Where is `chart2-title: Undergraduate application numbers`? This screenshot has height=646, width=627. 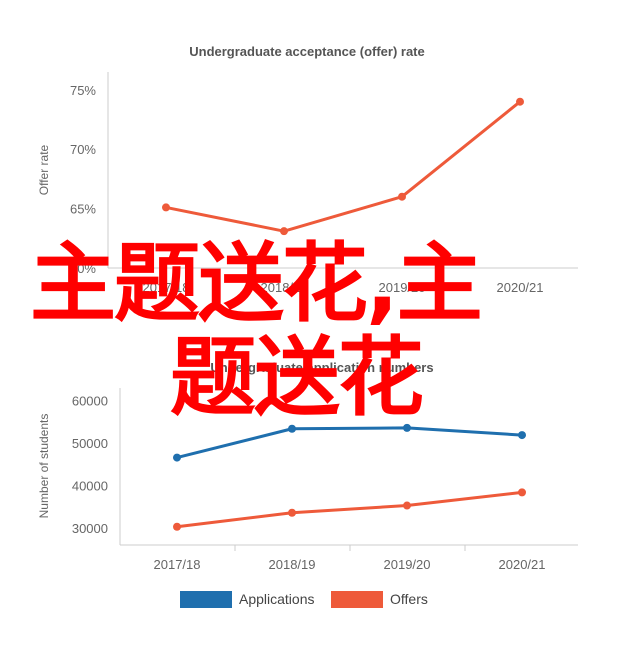
chart2-title: Undergraduate application numbers is located at coordinates (321, 367).